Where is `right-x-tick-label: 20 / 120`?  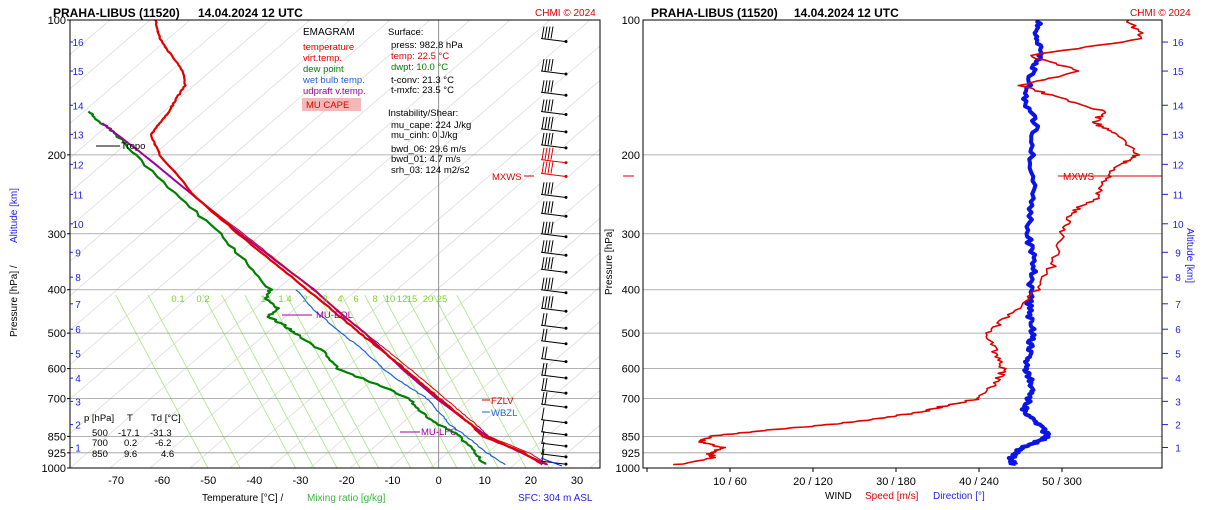 right-x-tick-label: 20 / 120 is located at coordinates (813, 482).